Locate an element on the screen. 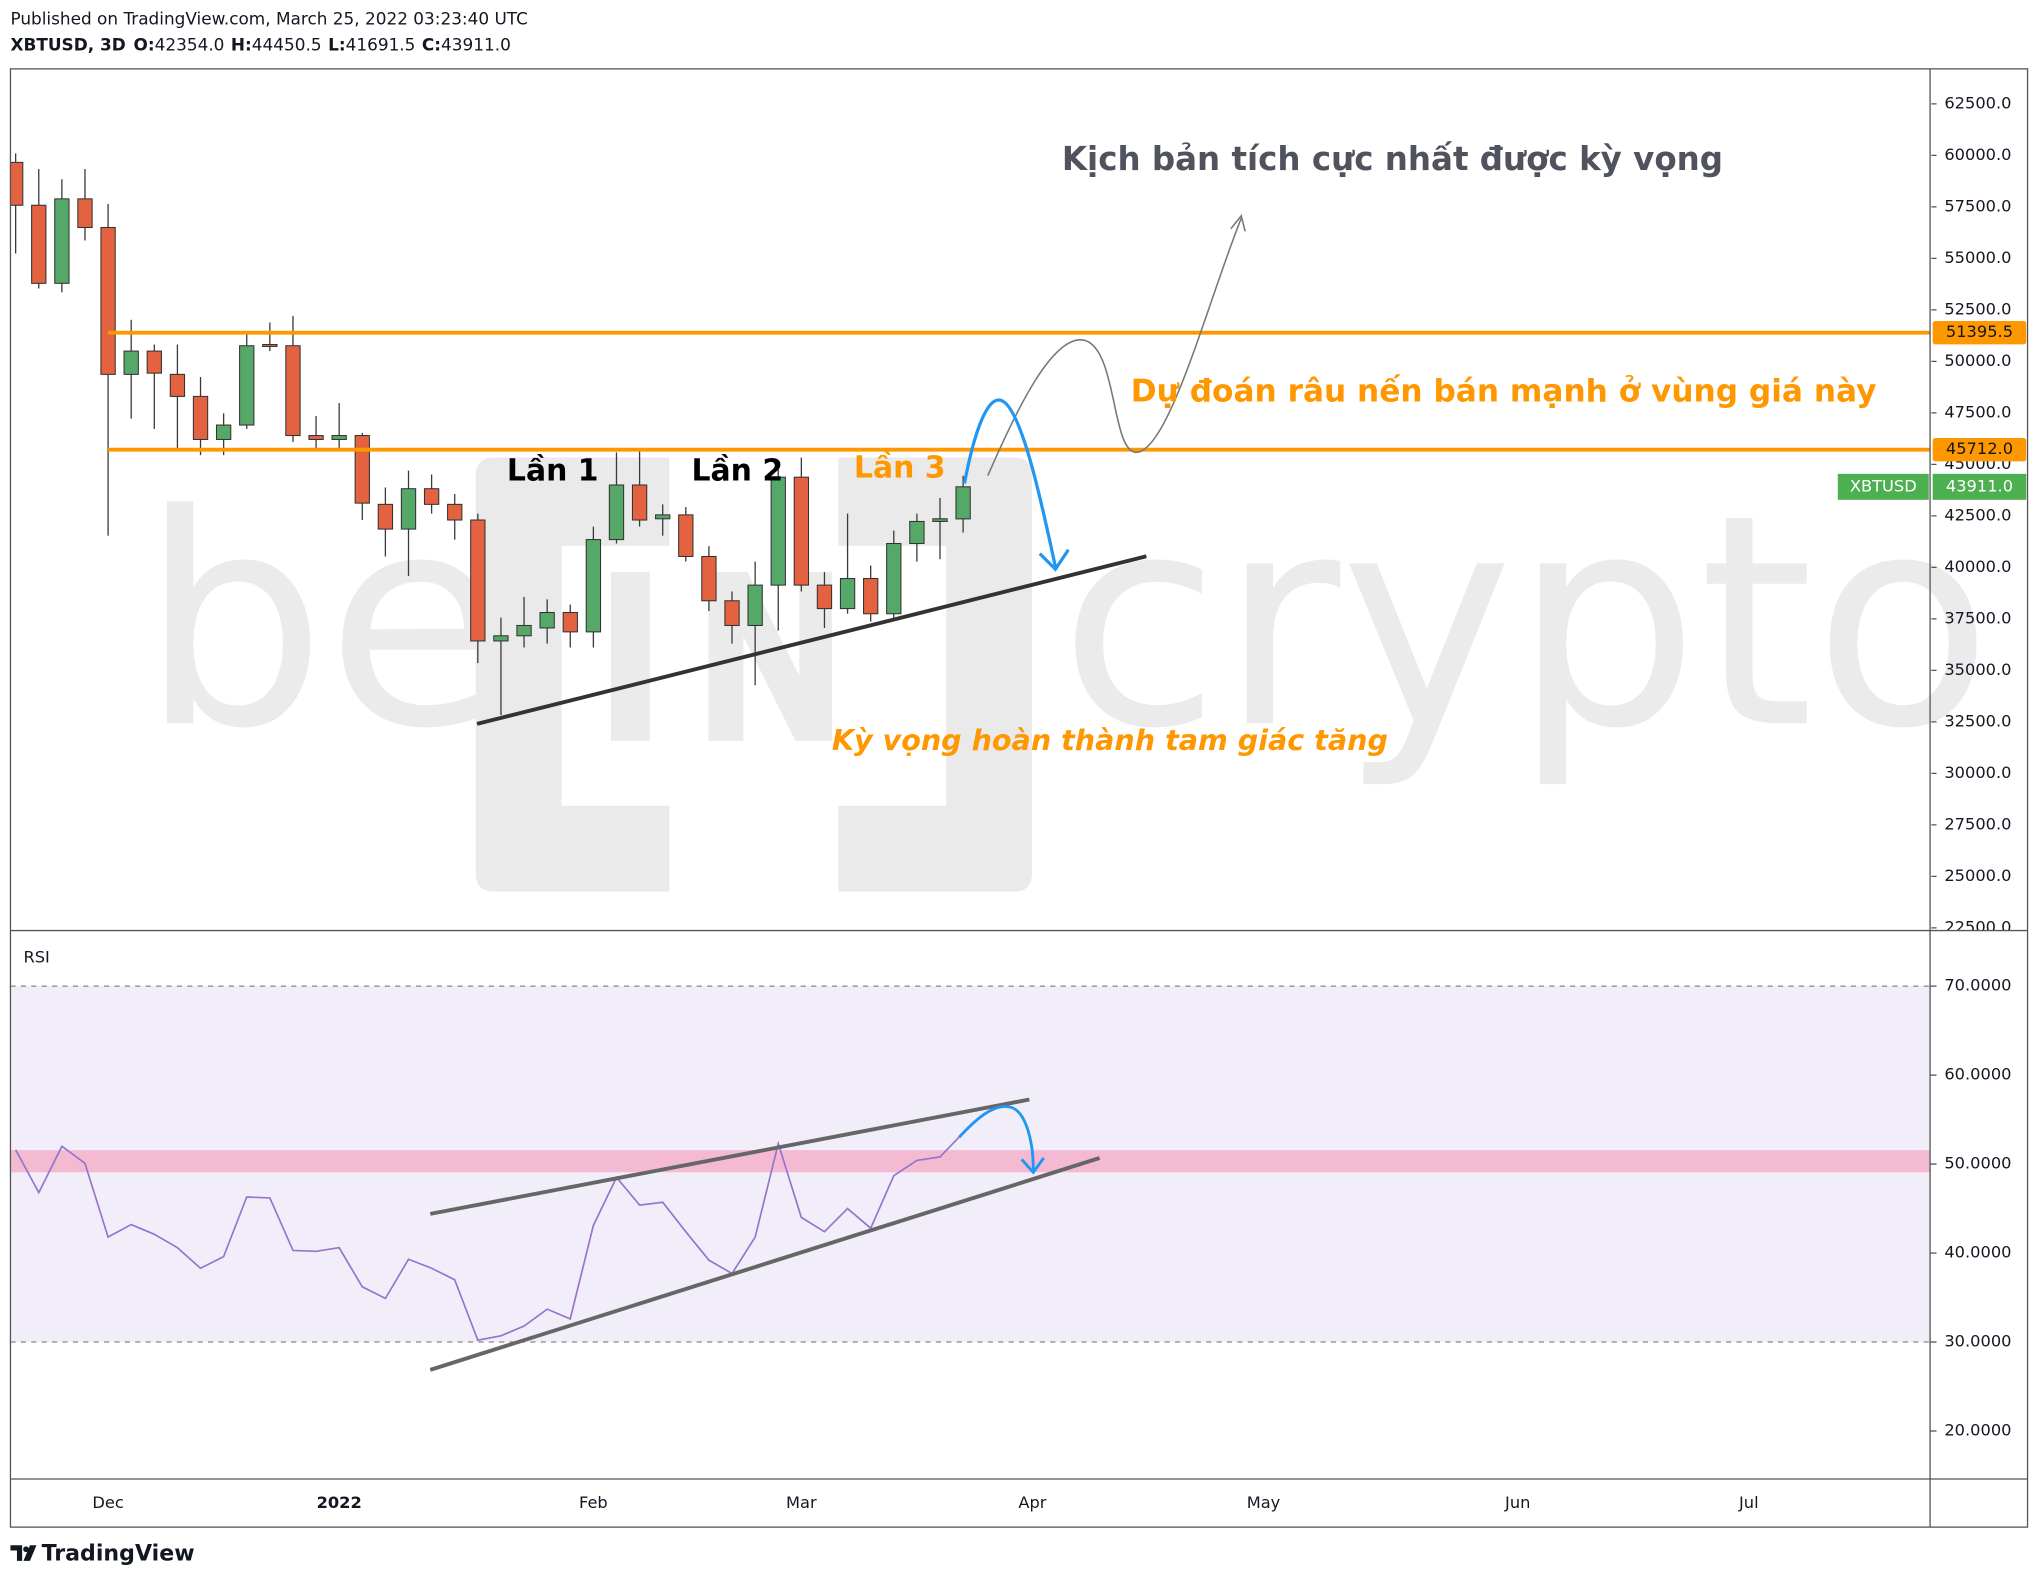 The width and height of the screenshot is (2038, 1583). annotation: Dự đoán râu nến bán mạnh ở vùng giá này is located at coordinates (1504, 391).